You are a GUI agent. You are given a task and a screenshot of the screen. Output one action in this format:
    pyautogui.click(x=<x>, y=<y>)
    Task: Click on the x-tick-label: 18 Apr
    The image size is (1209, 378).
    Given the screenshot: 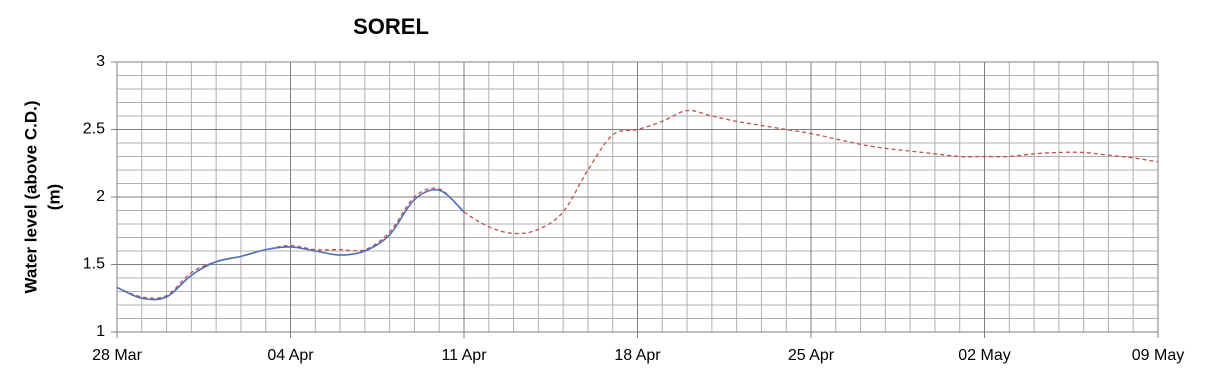 What is the action you would take?
    pyautogui.click(x=637, y=355)
    